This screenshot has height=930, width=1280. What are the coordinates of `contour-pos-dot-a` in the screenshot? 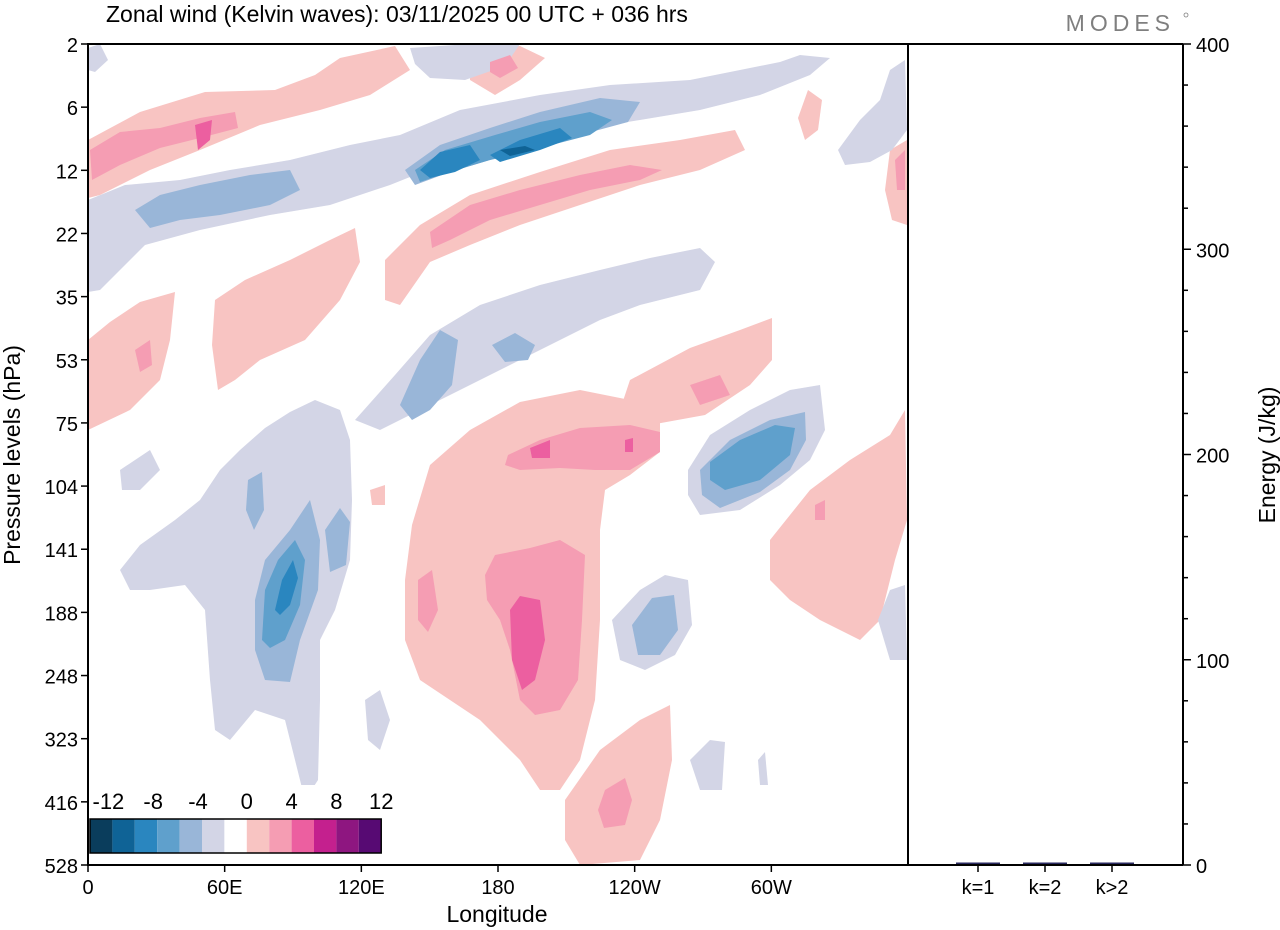 It's located at (377, 495).